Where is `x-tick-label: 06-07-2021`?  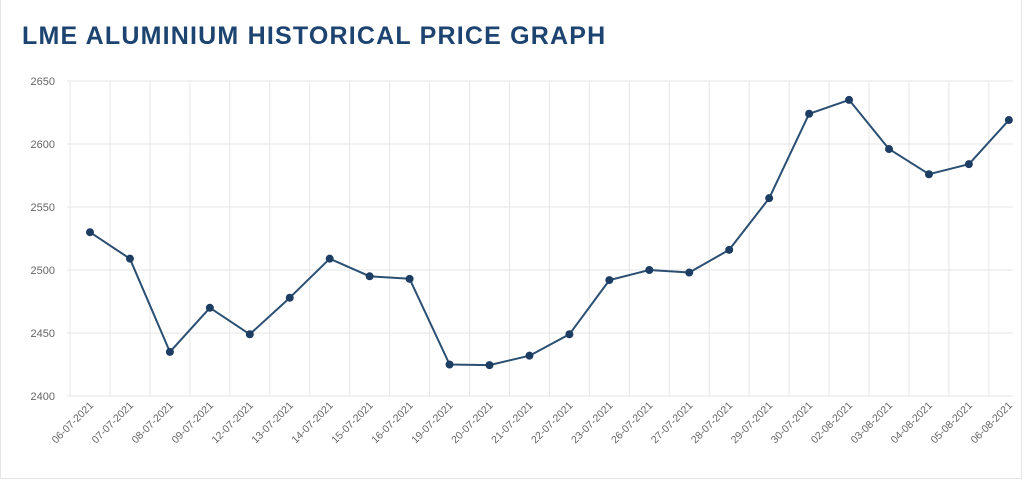
x-tick-label: 06-07-2021 is located at coordinates (73, 423).